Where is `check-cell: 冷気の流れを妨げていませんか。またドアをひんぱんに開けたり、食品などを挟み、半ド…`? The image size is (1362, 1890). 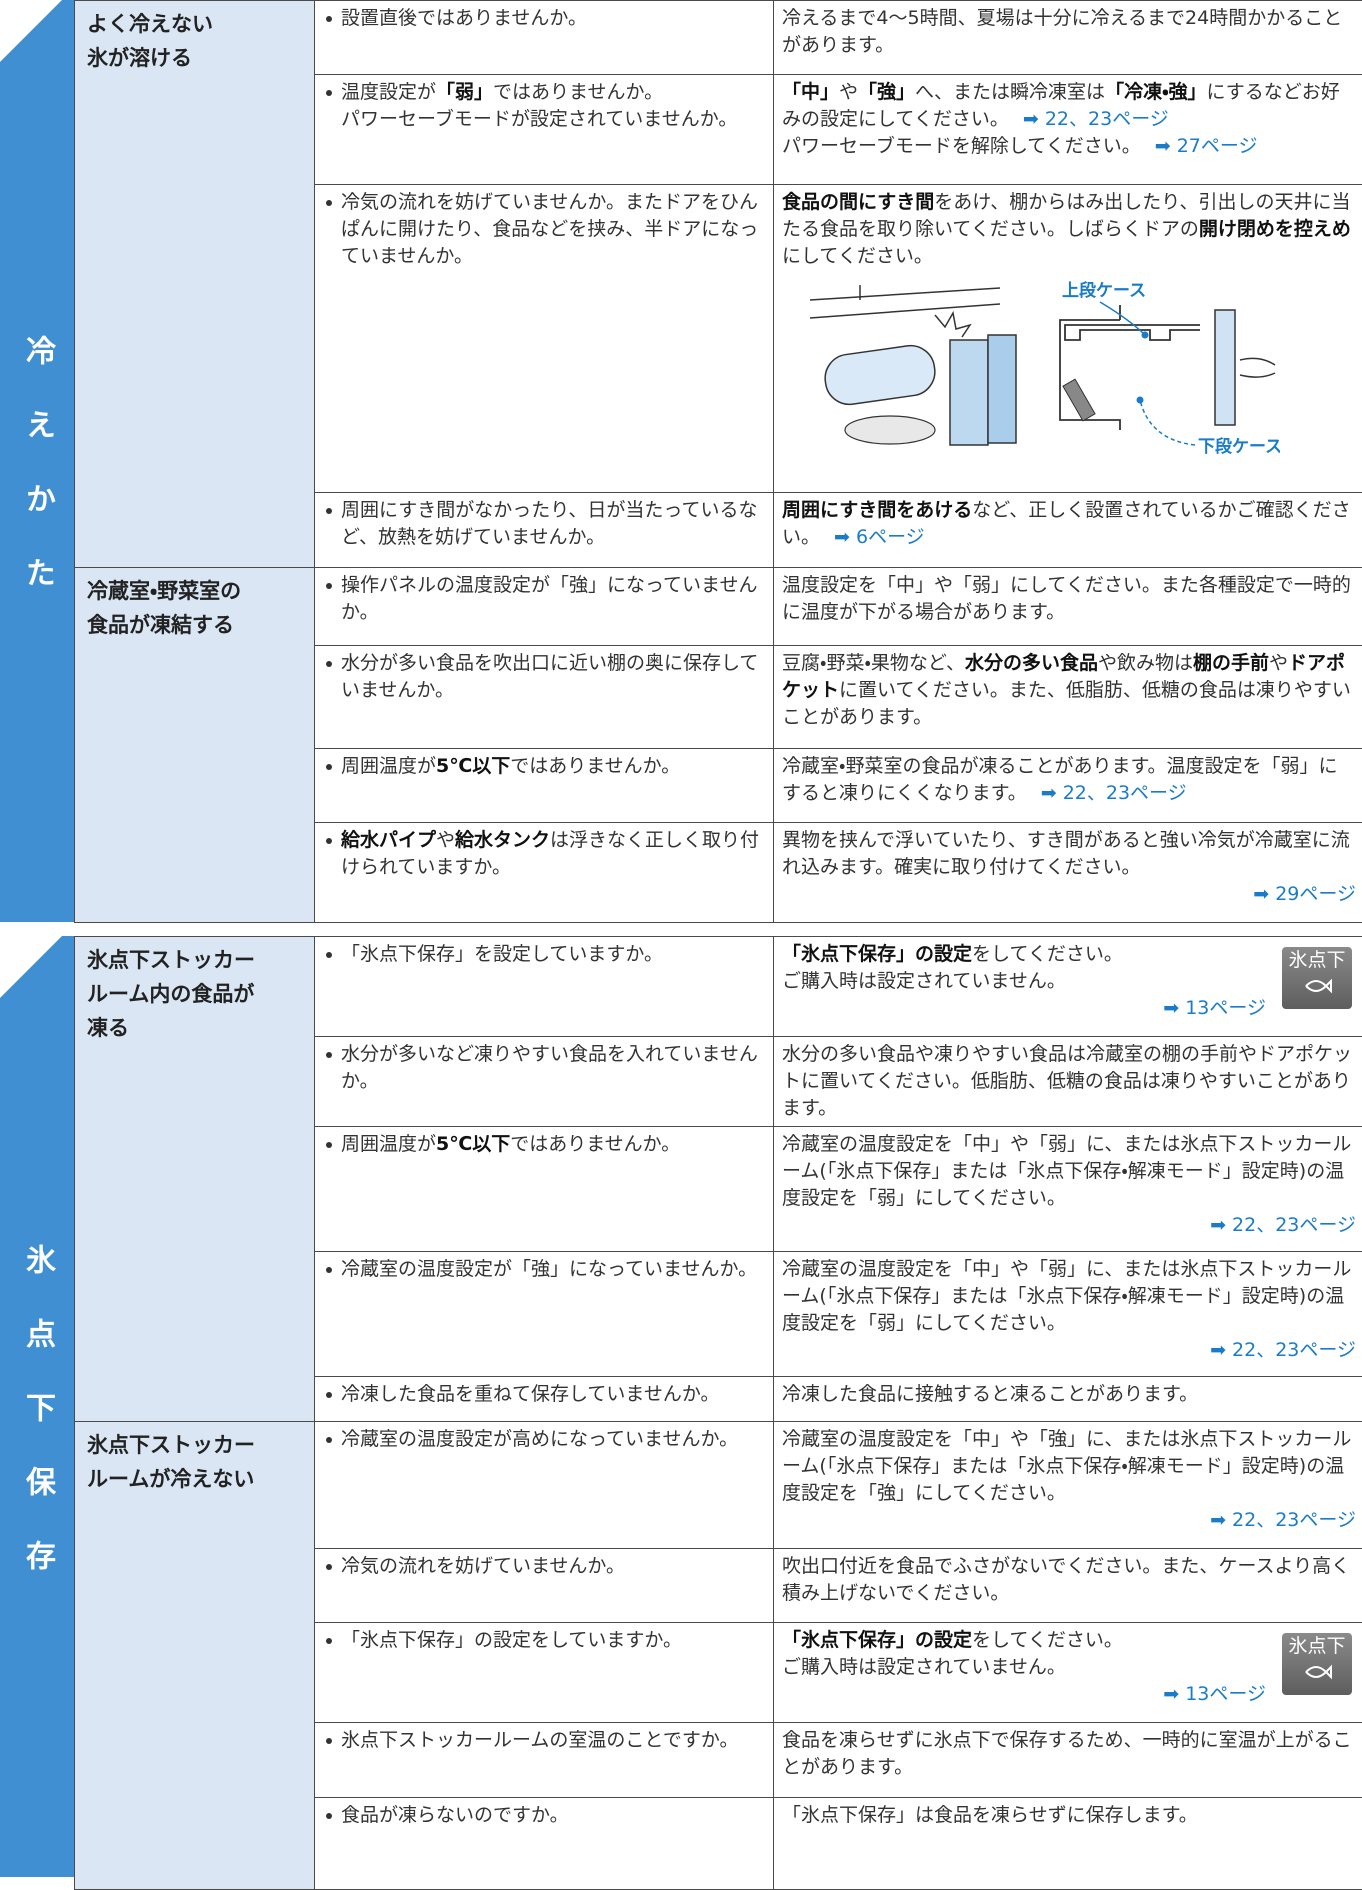 check-cell: 冷気の流れを妨げていませんか。またドアをひんぱんに開けたり、食品などを挟み、半ド… is located at coordinates (544, 339).